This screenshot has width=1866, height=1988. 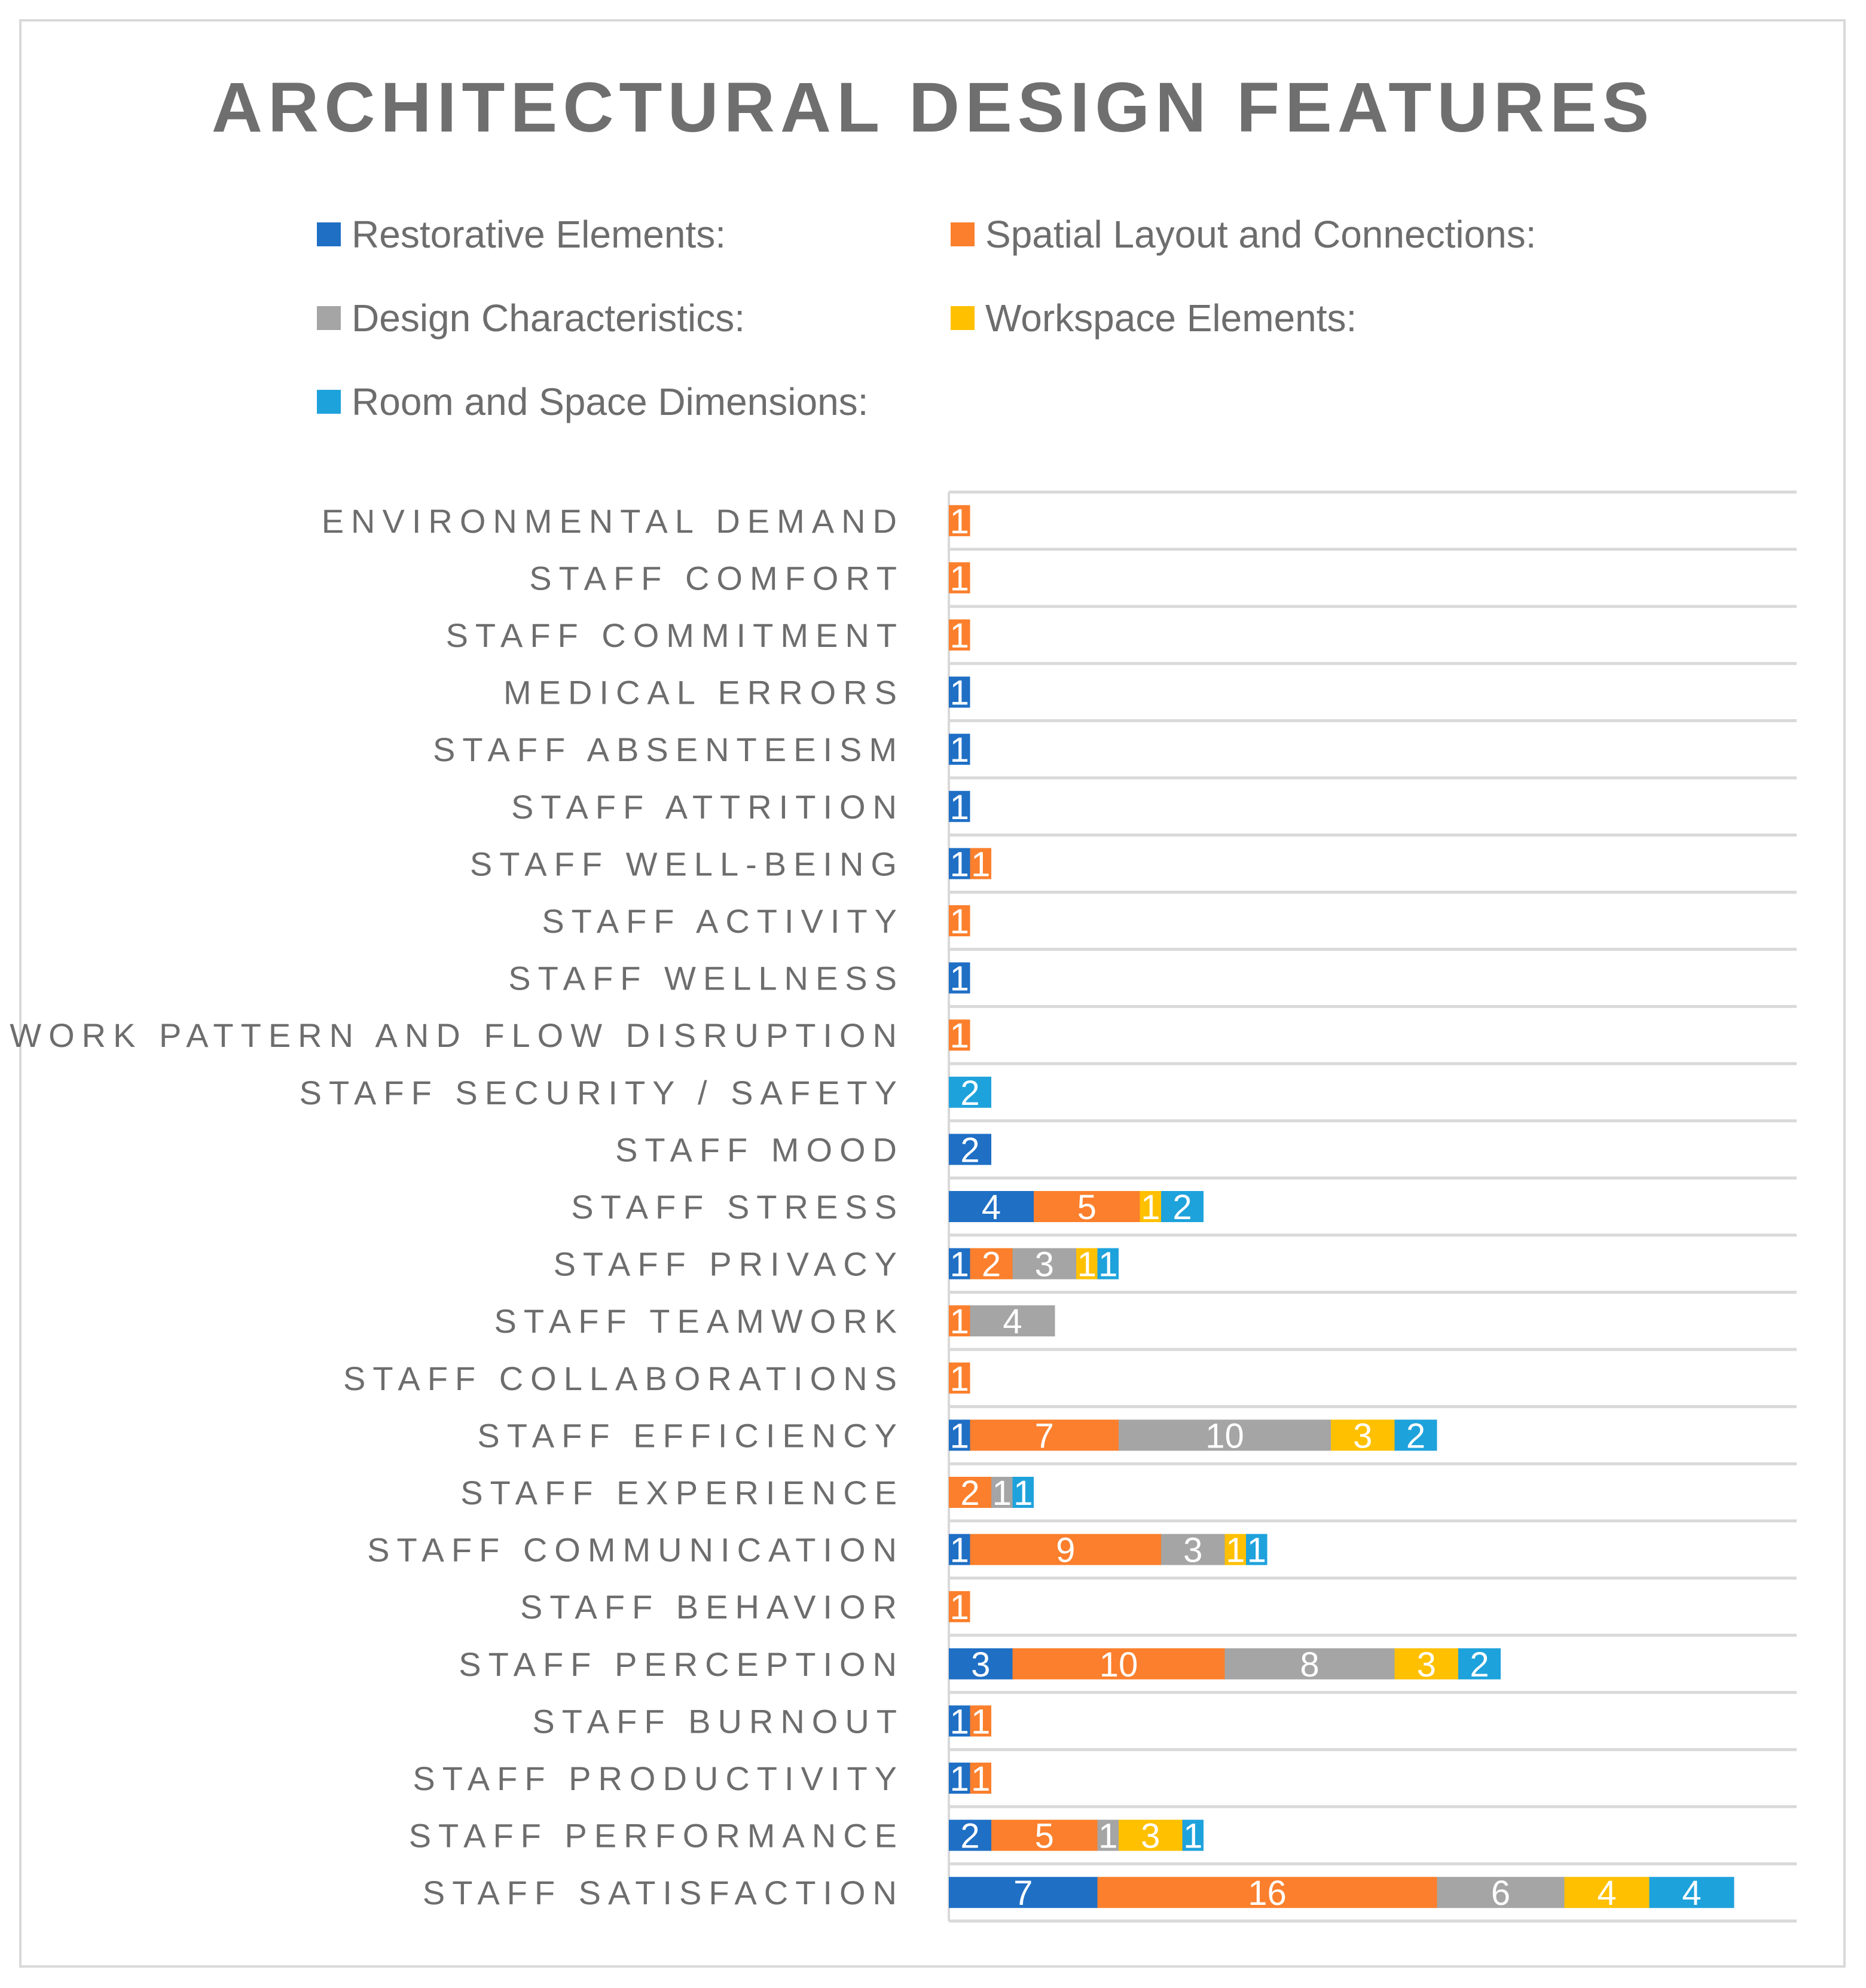 I want to click on data-label: 10, so click(x=1119, y=1664).